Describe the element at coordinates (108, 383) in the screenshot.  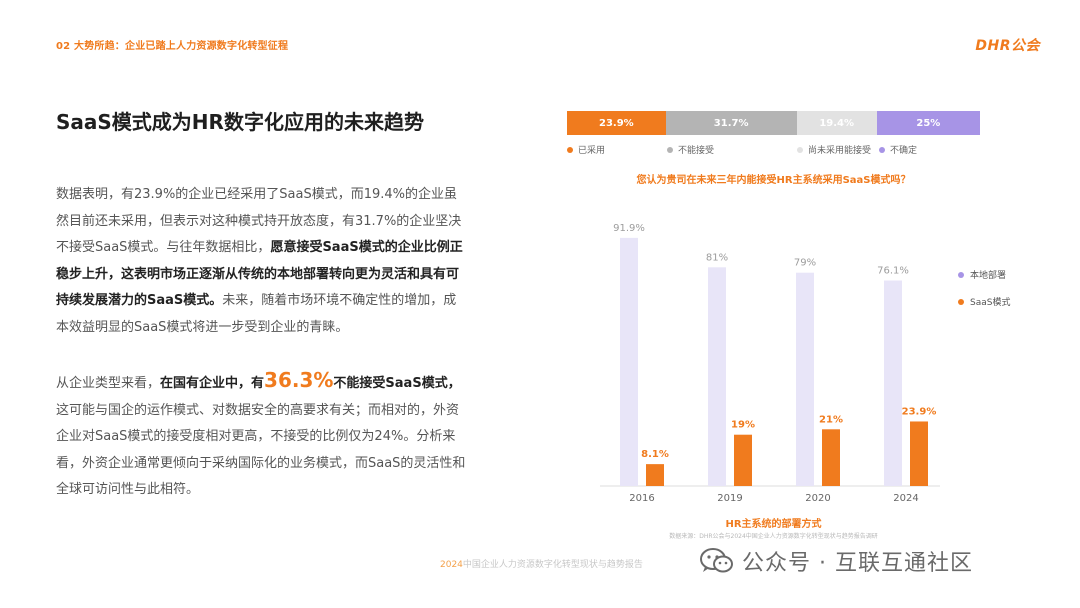
I see `paragraph-2-text-a: 从企业类型来看，` at that location.